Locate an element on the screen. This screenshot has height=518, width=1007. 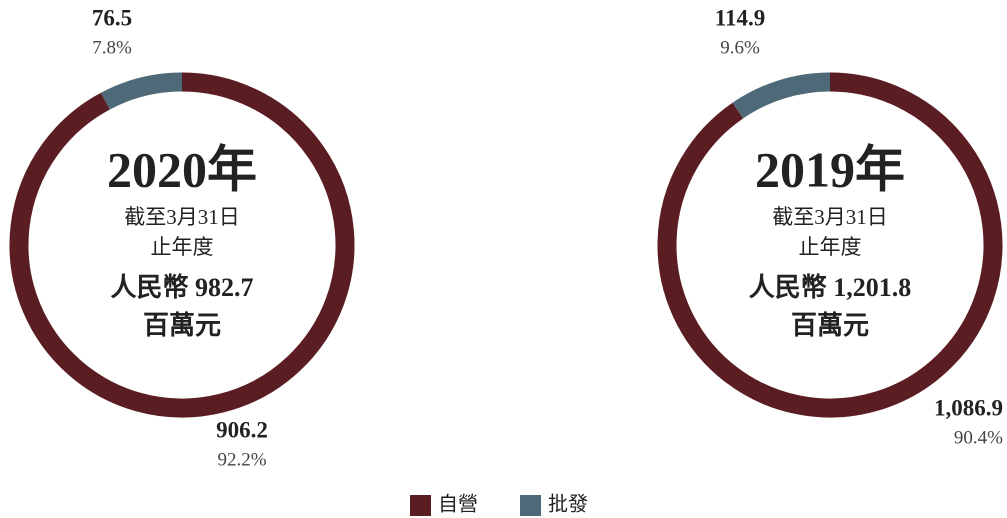
center-title: 2019年 is located at coordinates (830, 169).